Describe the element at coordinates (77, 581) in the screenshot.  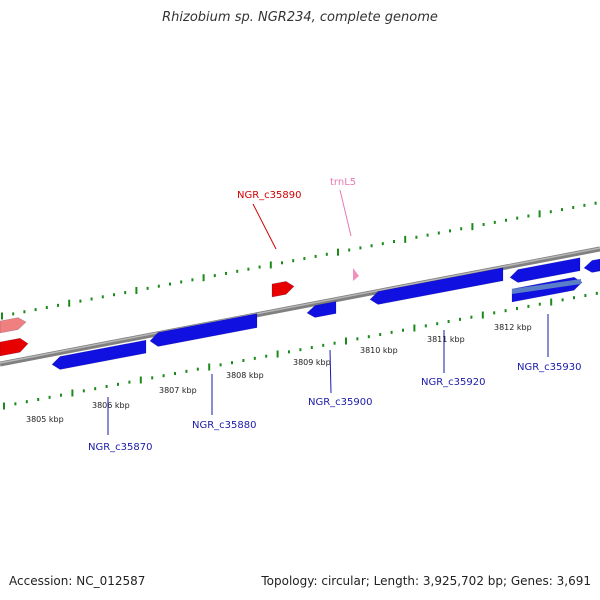
I see `accession-label: Accession: NC_012587` at that location.